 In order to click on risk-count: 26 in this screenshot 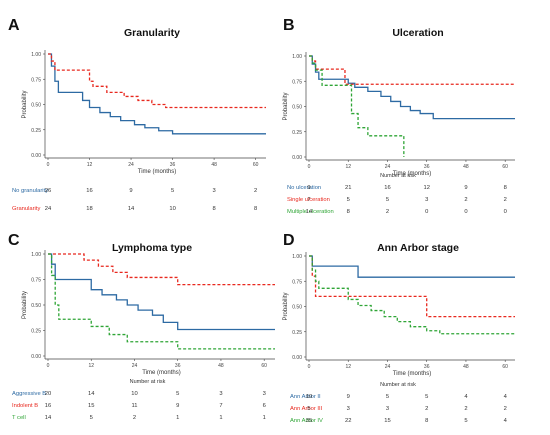, I will do `click(48, 191)`.